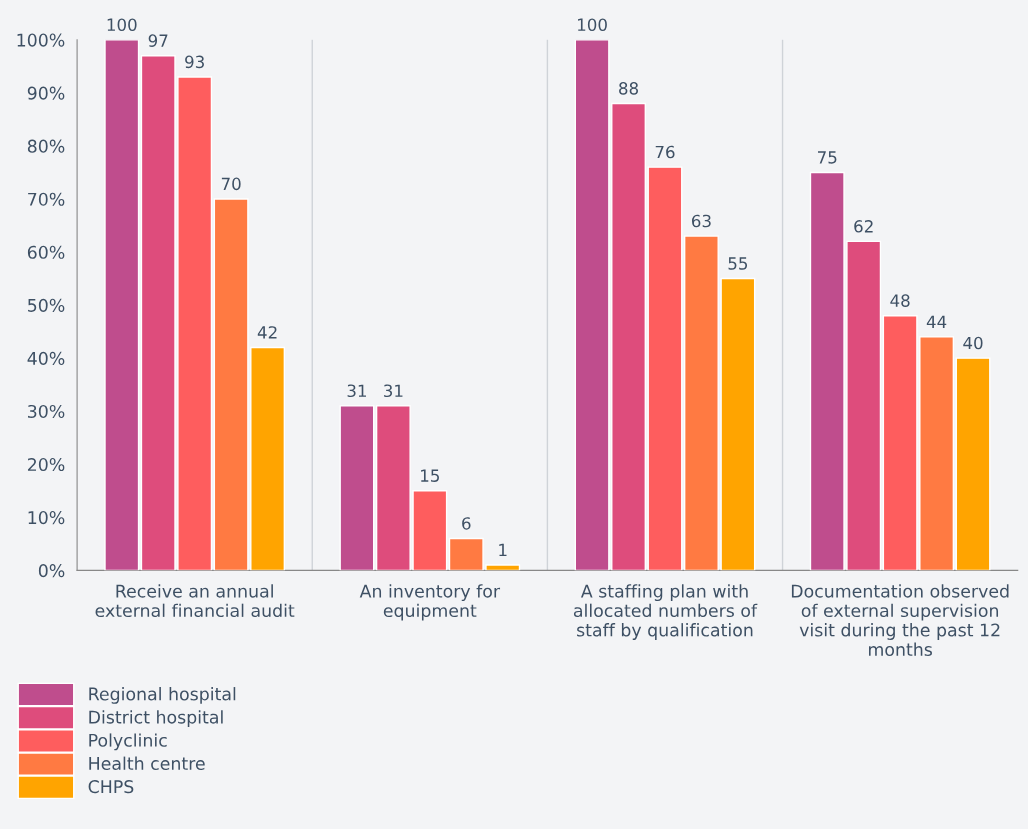 Image resolution: width=1028 pixels, height=829 pixels. Describe the element at coordinates (51, 571) in the screenshot. I see `y-tick-label: 0%` at that location.